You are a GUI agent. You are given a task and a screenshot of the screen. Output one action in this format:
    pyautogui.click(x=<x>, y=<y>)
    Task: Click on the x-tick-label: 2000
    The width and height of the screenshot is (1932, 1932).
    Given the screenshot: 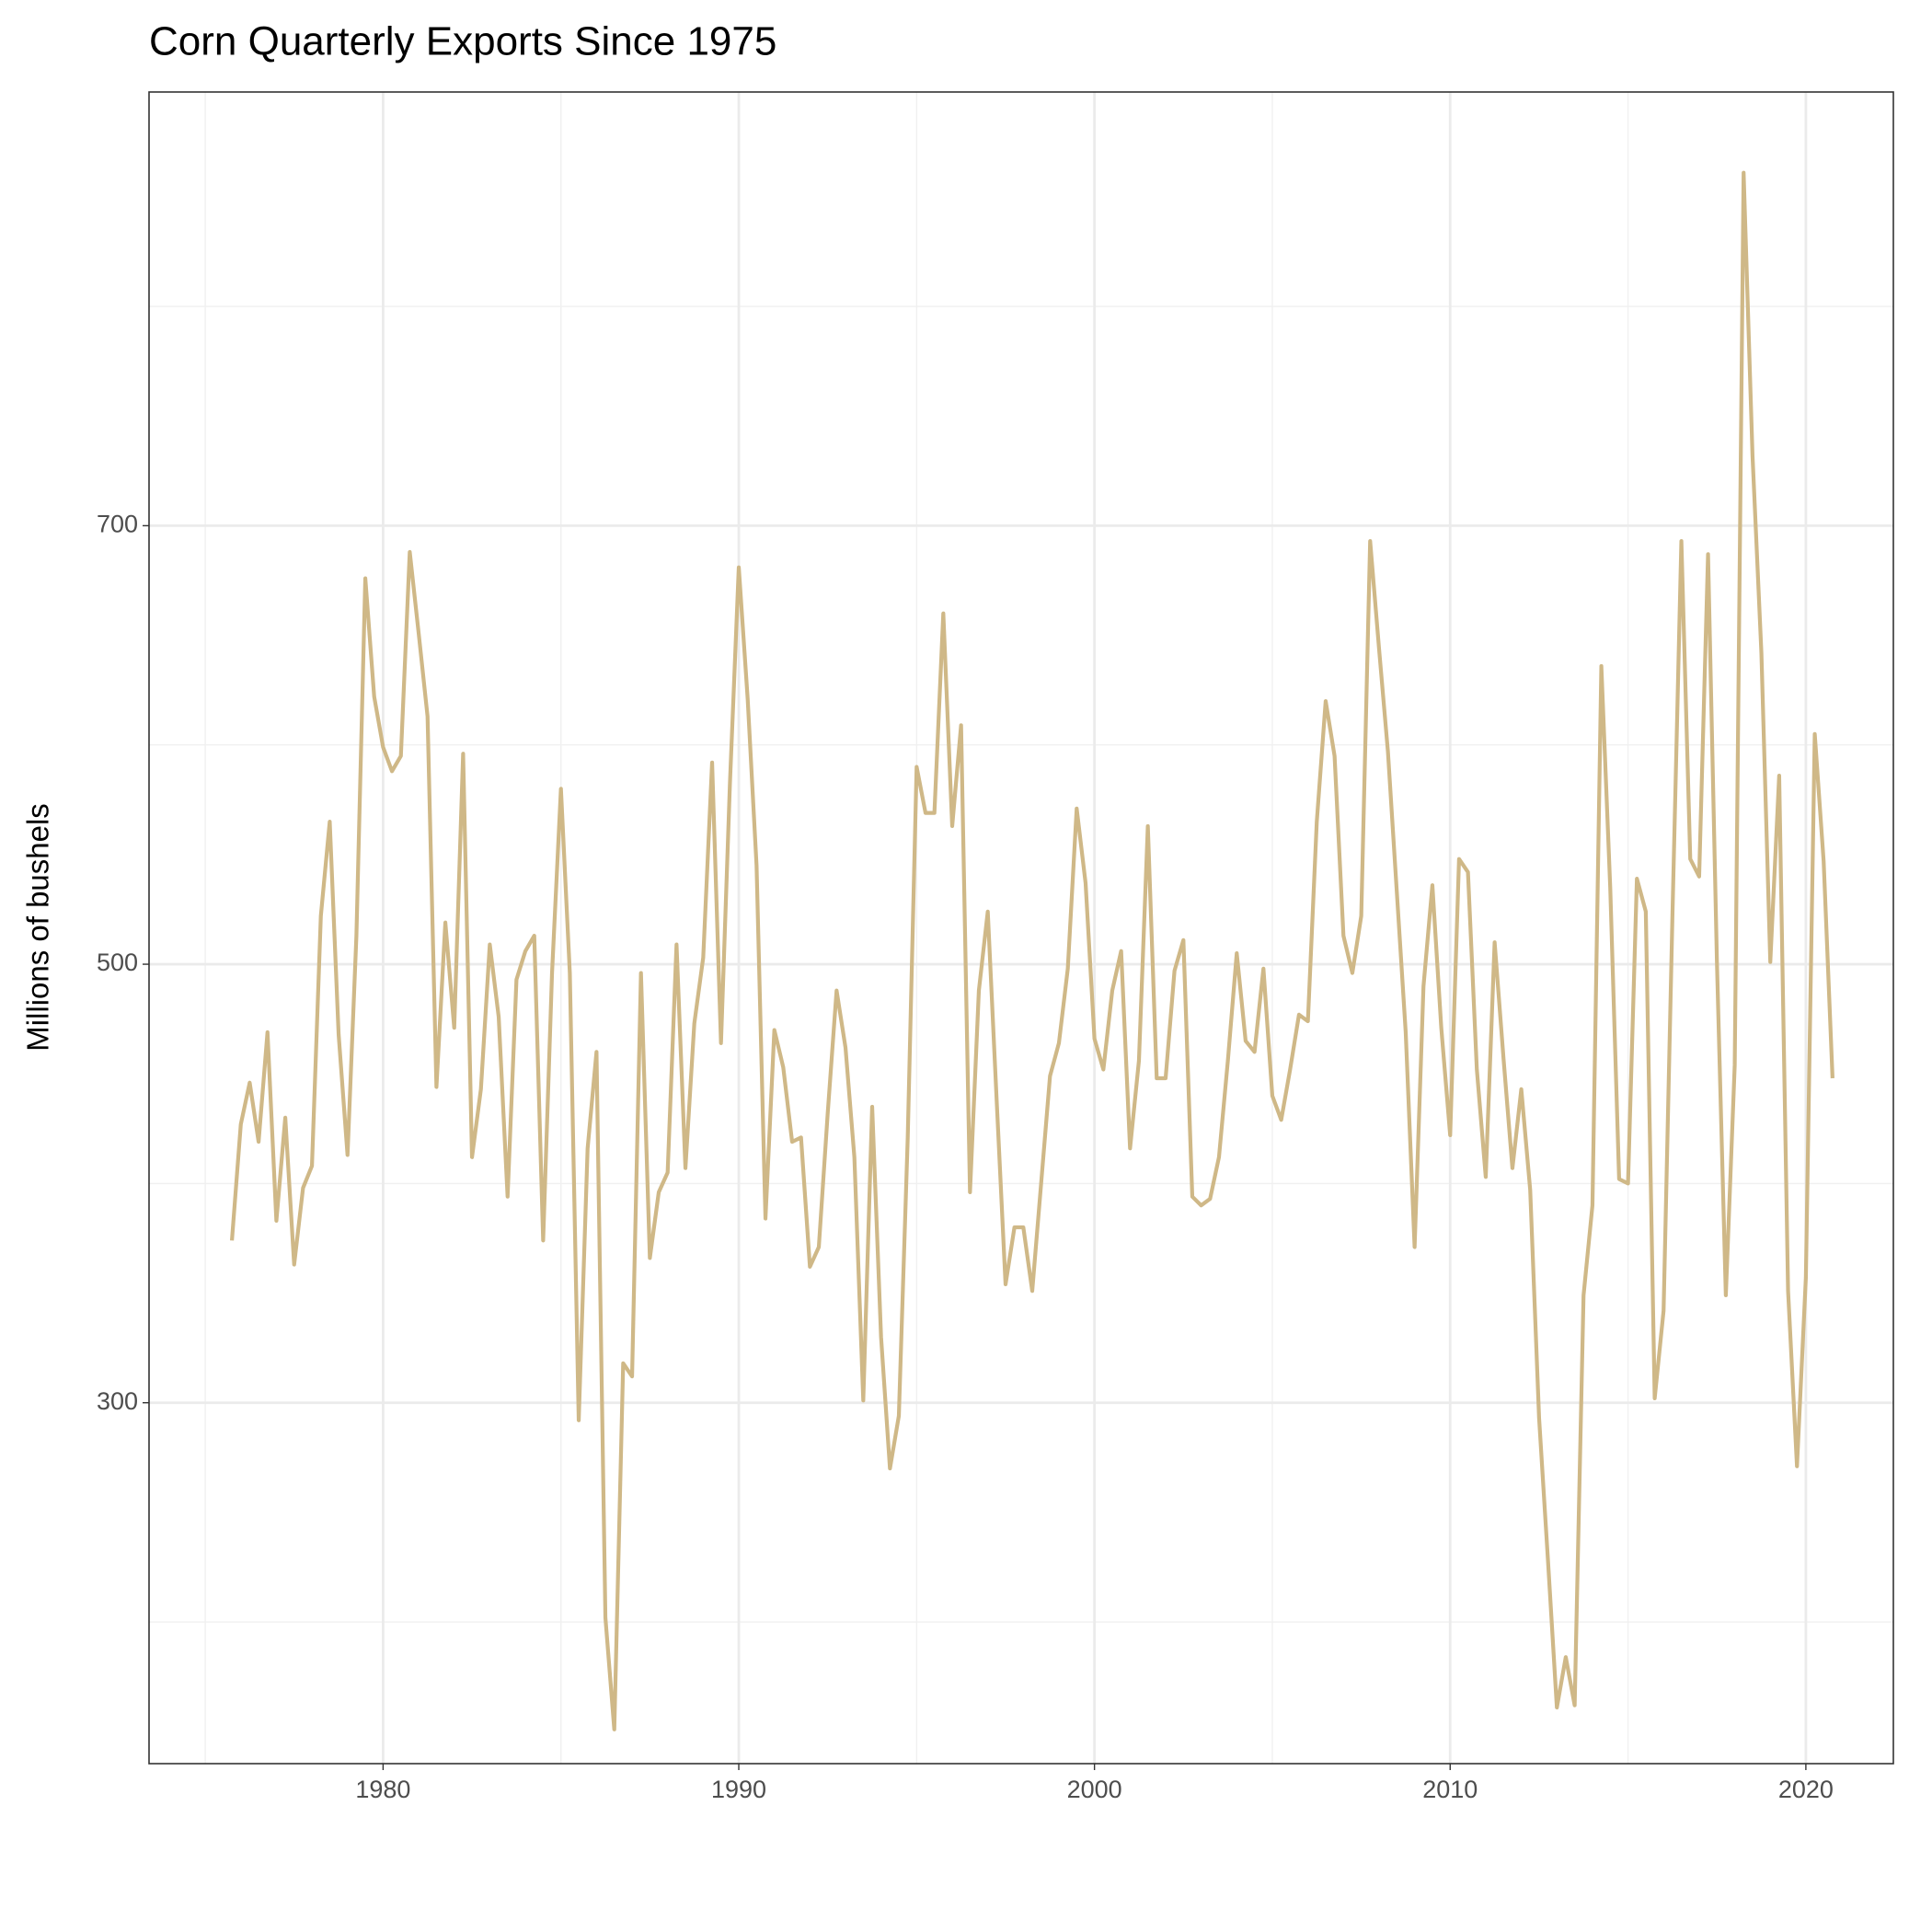 What is the action you would take?
    pyautogui.click(x=1094, y=1789)
    